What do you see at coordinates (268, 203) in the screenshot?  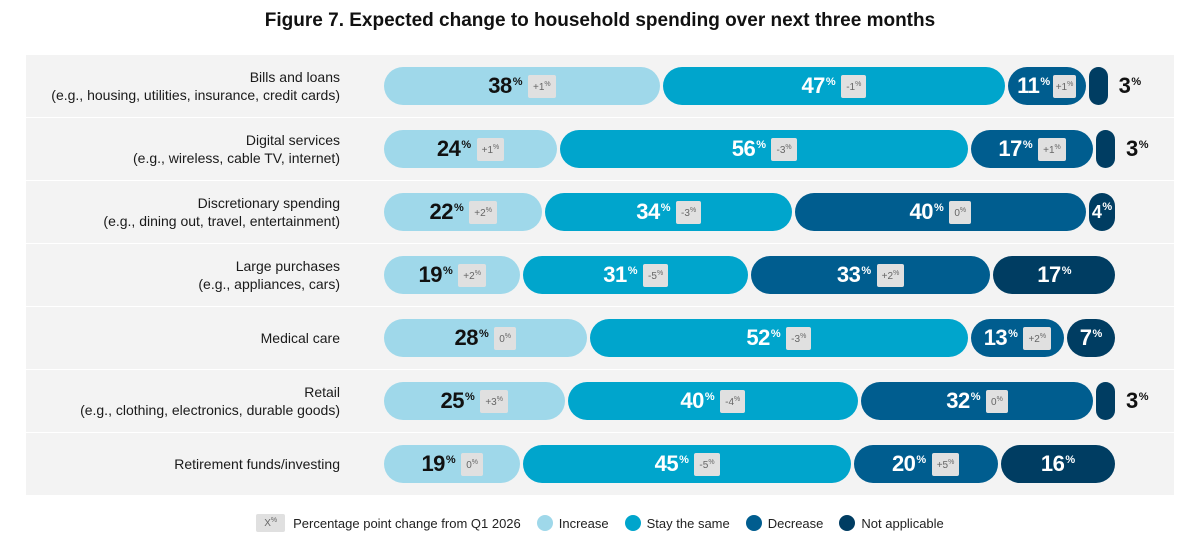 I see `category-name: Discretionary spending` at bounding box center [268, 203].